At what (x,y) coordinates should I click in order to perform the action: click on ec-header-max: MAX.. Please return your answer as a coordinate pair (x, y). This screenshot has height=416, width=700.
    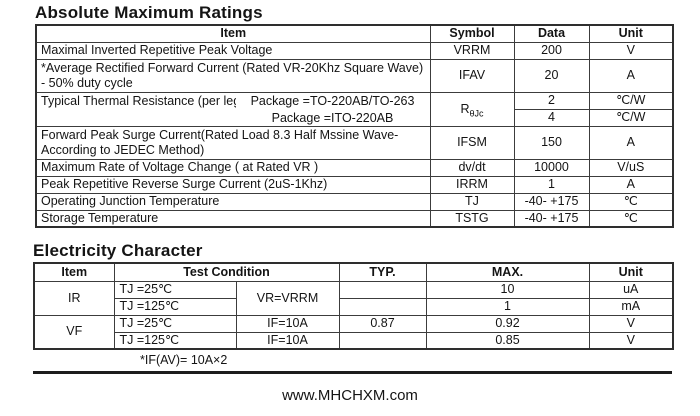
    Looking at the image, I should click on (507, 272).